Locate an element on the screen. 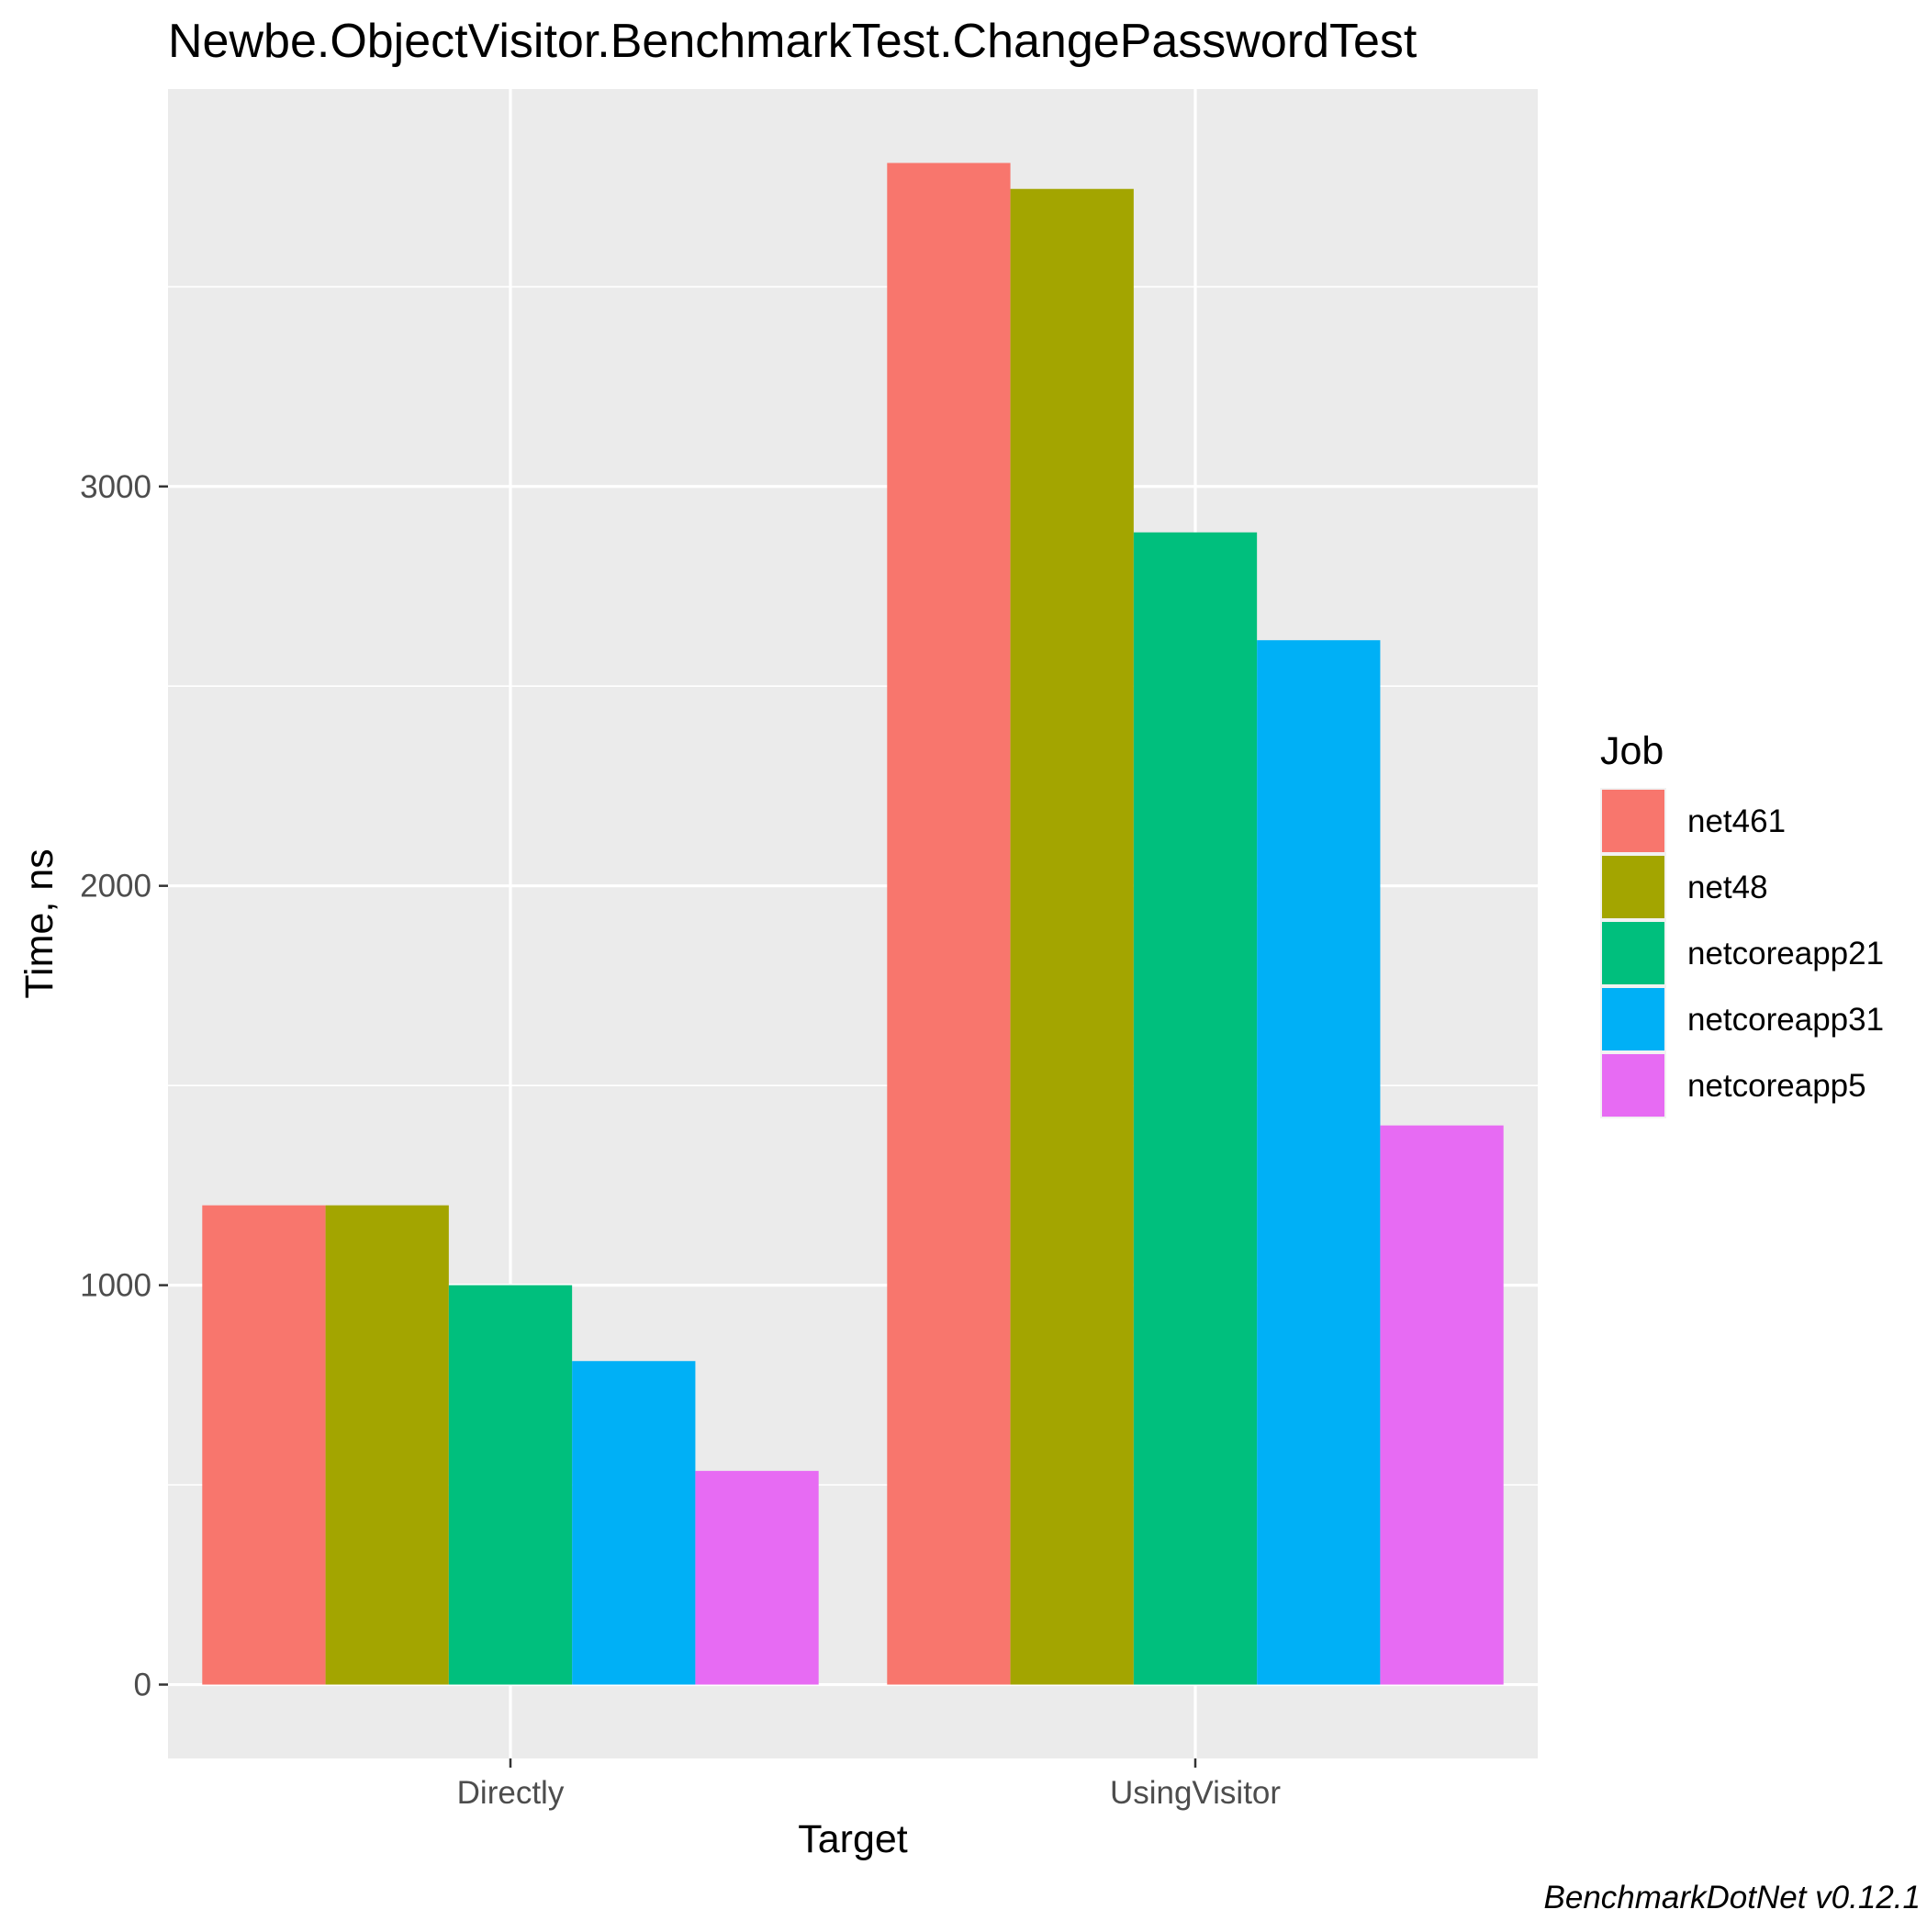 The height and width of the screenshot is (1932, 1927). y-axis-title: Time, ns is located at coordinates (39, 923).